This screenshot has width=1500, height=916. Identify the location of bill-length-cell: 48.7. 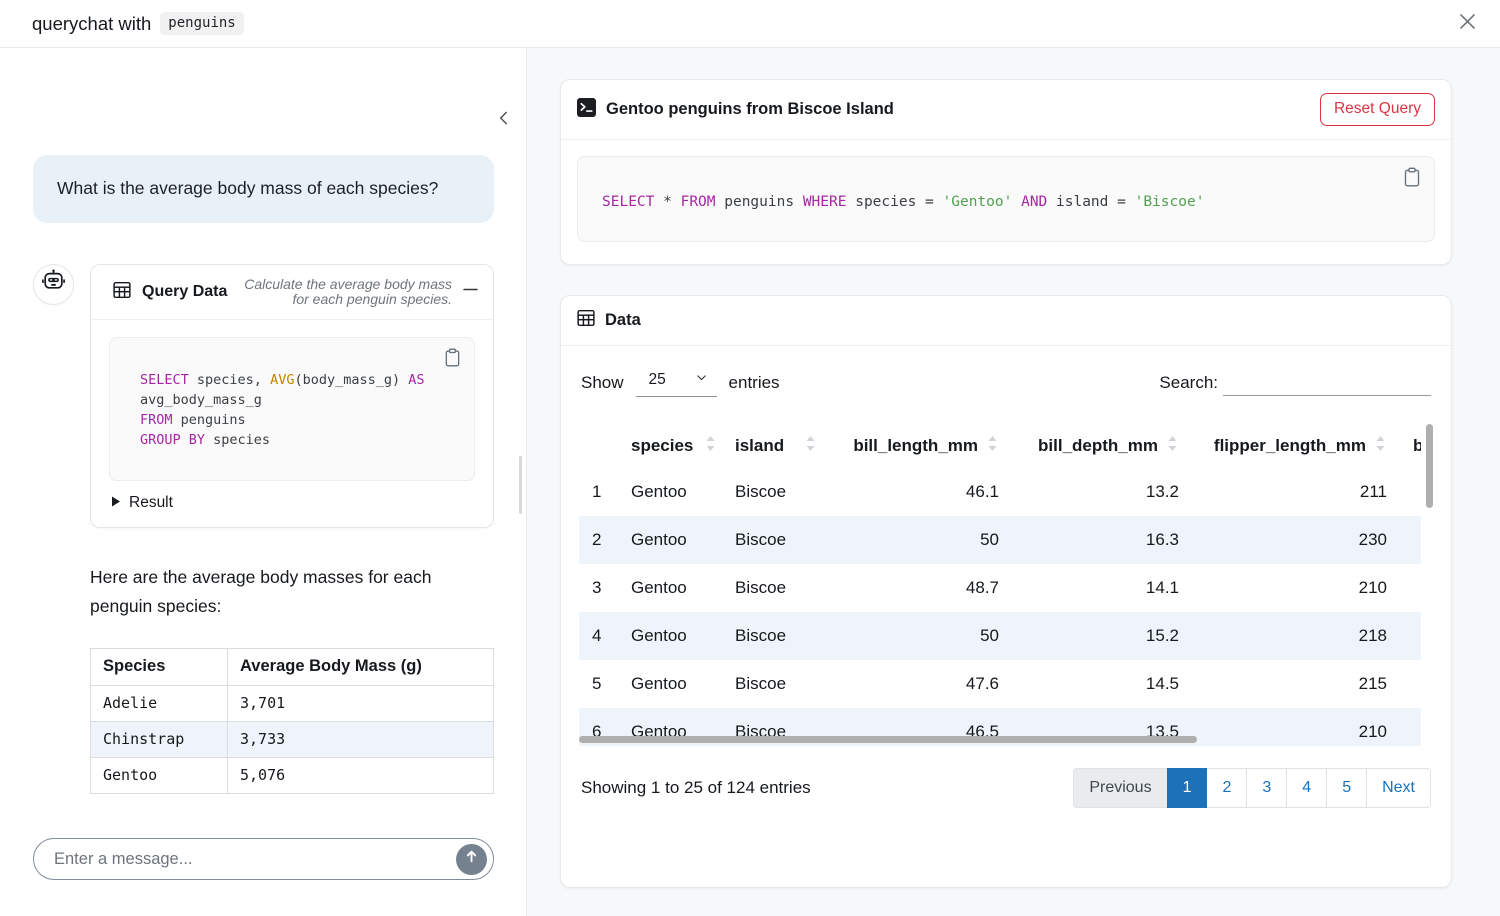
(982, 587).